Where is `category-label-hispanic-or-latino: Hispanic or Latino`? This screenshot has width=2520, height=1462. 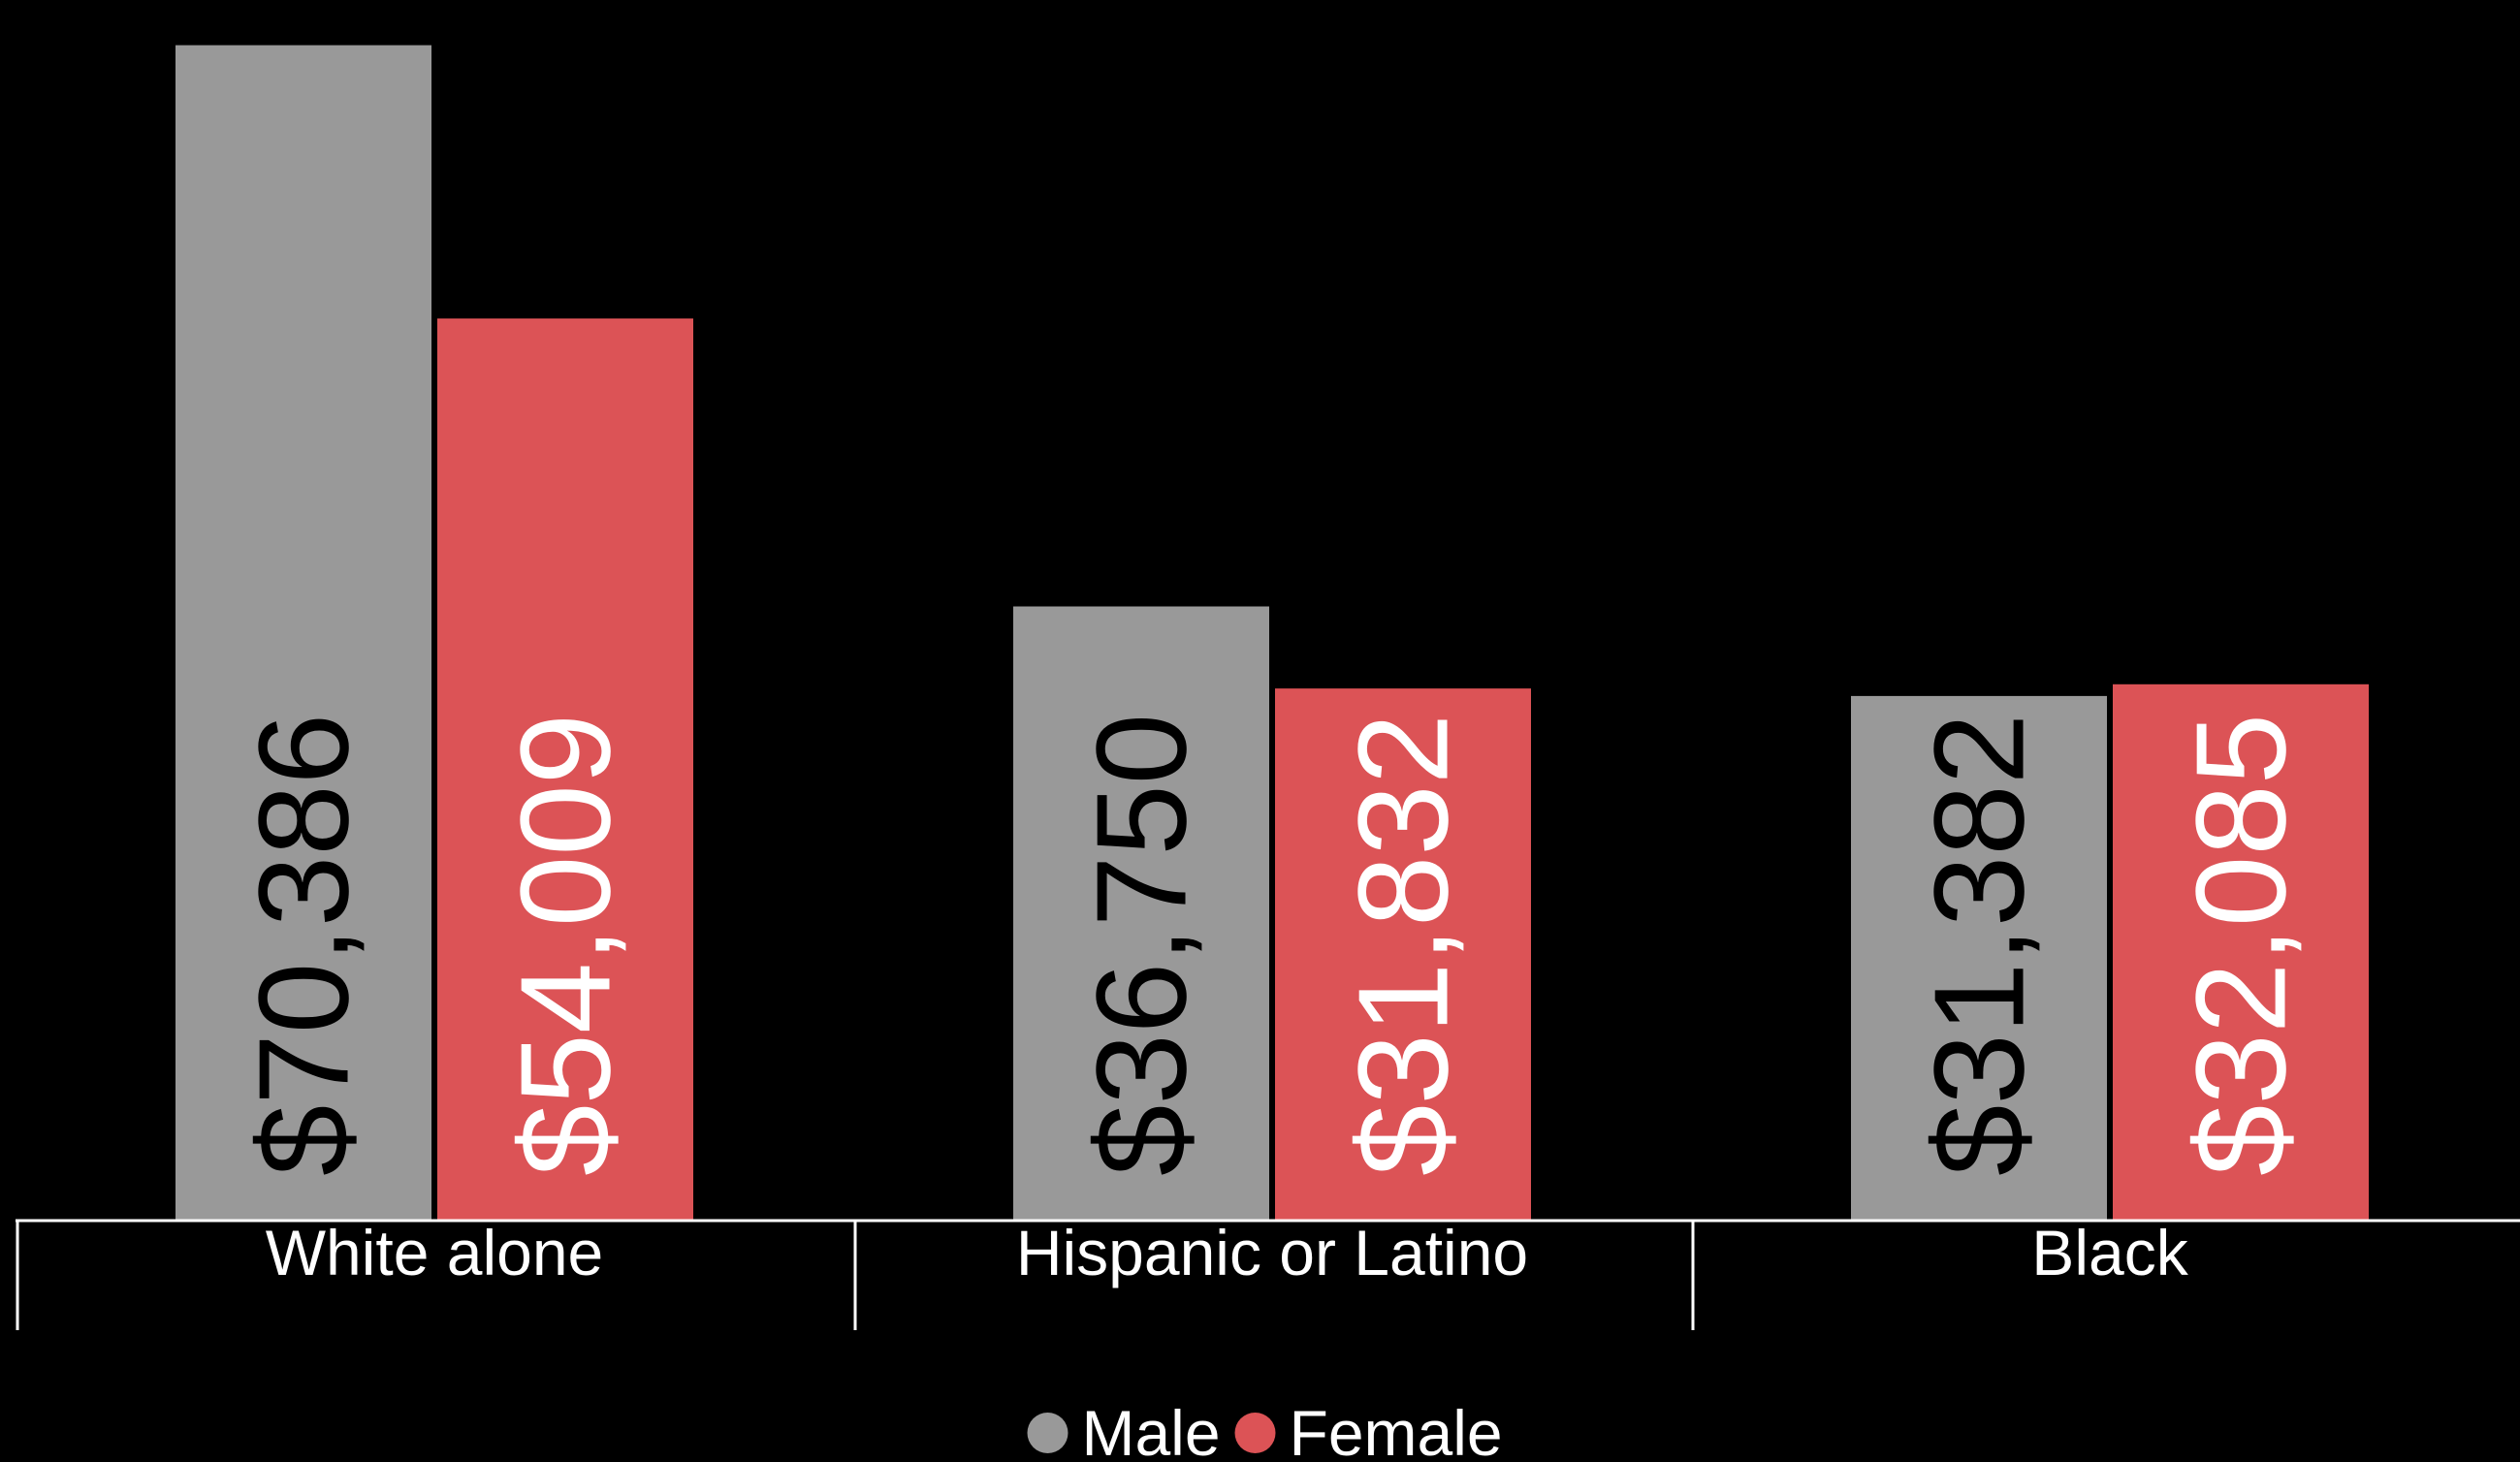 category-label-hispanic-or-latino: Hispanic or Latino is located at coordinates (1272, 1252).